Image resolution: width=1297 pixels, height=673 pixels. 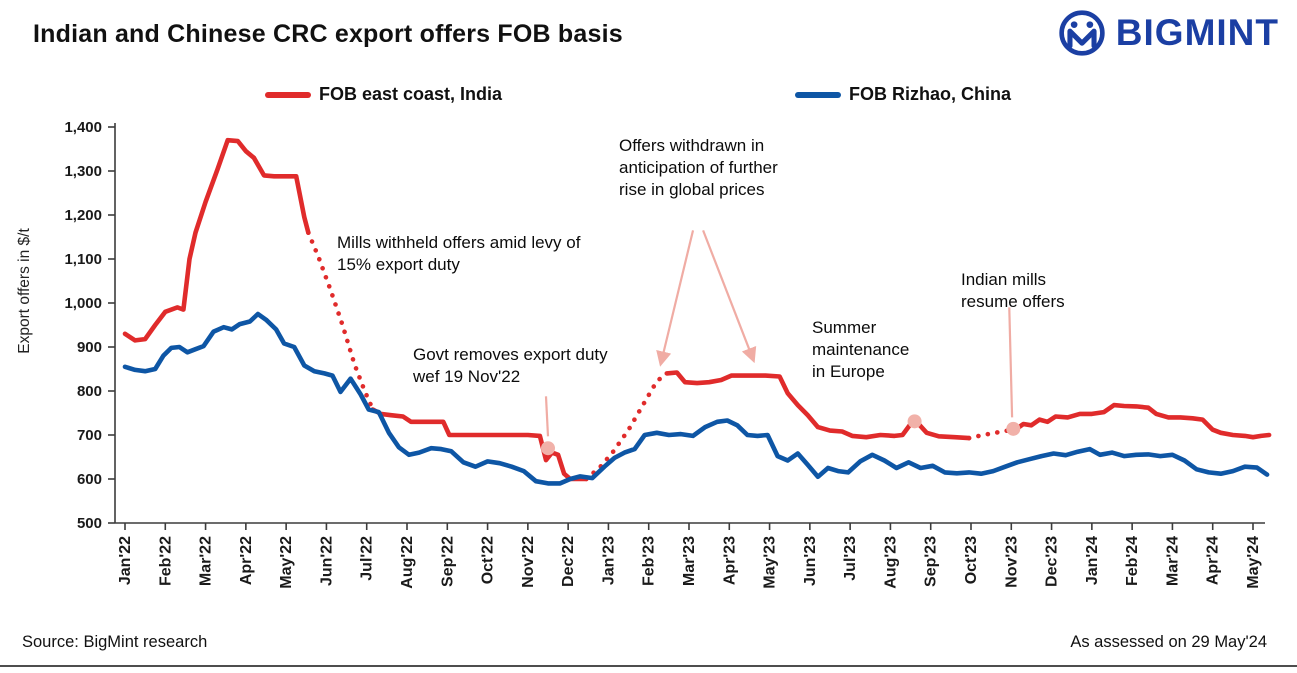 I want to click on x-tick-label: Dec'22, so click(x=568, y=561).